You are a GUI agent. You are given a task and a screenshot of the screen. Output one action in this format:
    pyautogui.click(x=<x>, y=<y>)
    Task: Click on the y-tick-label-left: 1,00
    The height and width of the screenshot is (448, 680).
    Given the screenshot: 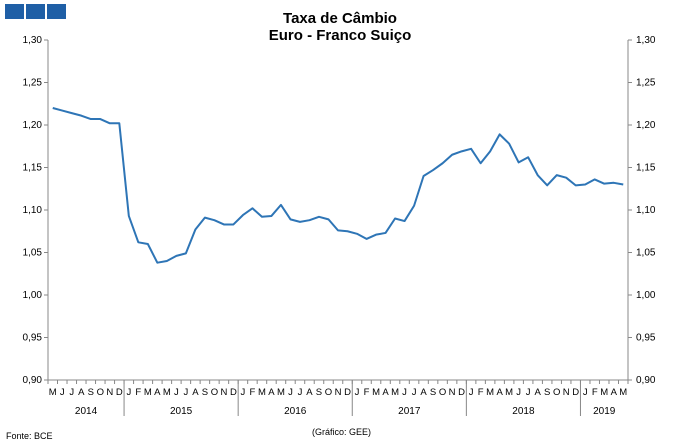 What is the action you would take?
    pyautogui.click(x=33, y=295)
    